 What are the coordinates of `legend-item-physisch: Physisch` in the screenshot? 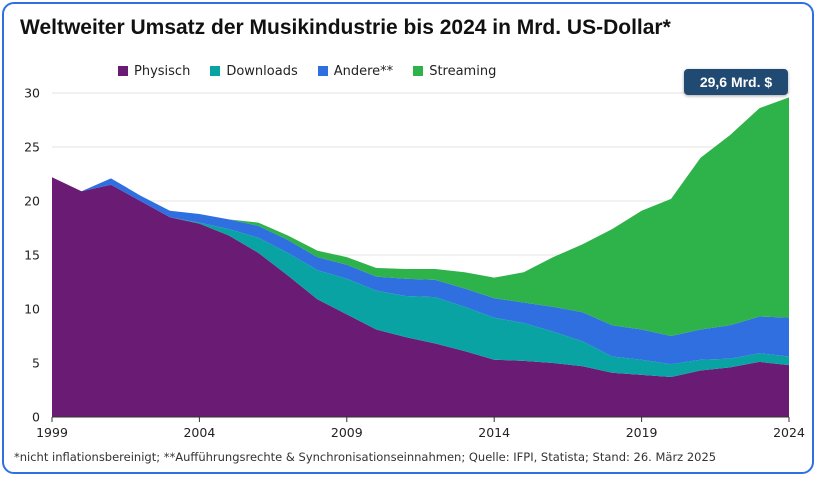 It's located at (154, 71).